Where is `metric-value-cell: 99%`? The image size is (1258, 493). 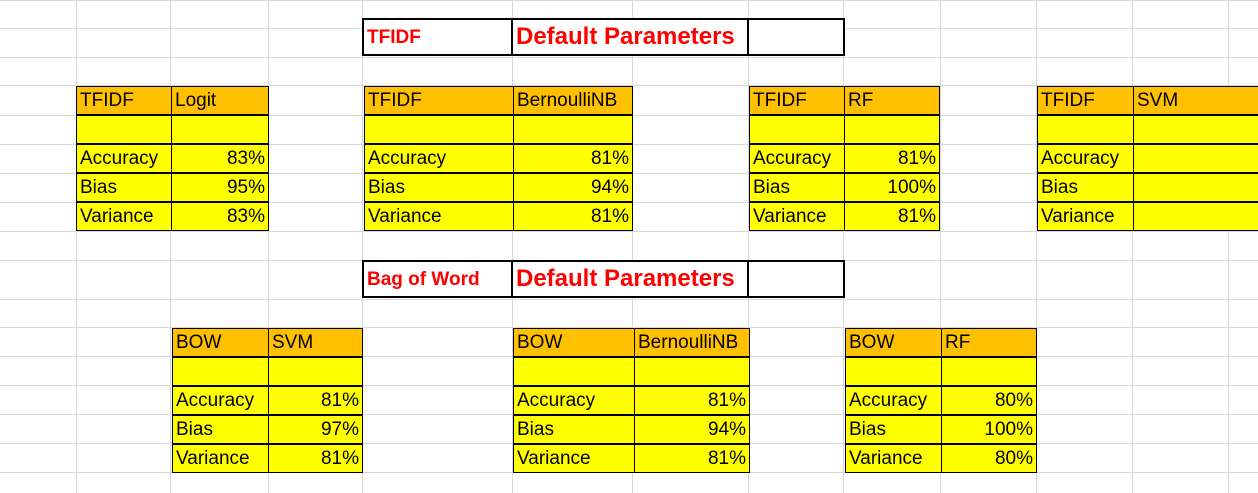
metric-value-cell: 99% is located at coordinates (1195, 187).